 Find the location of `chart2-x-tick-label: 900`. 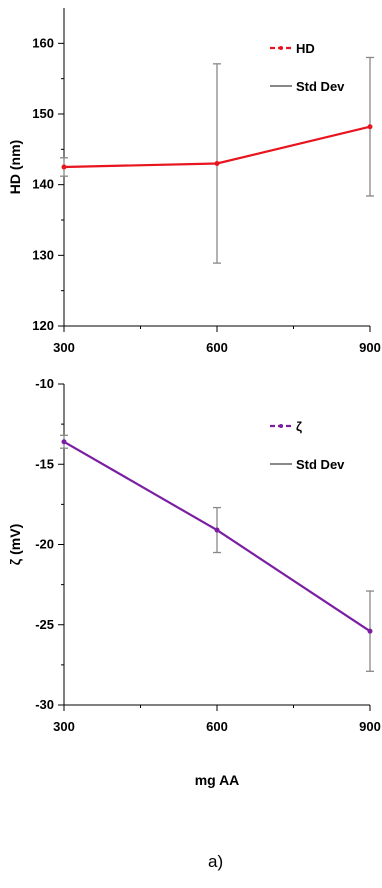

chart2-x-tick-label: 900 is located at coordinates (370, 726).